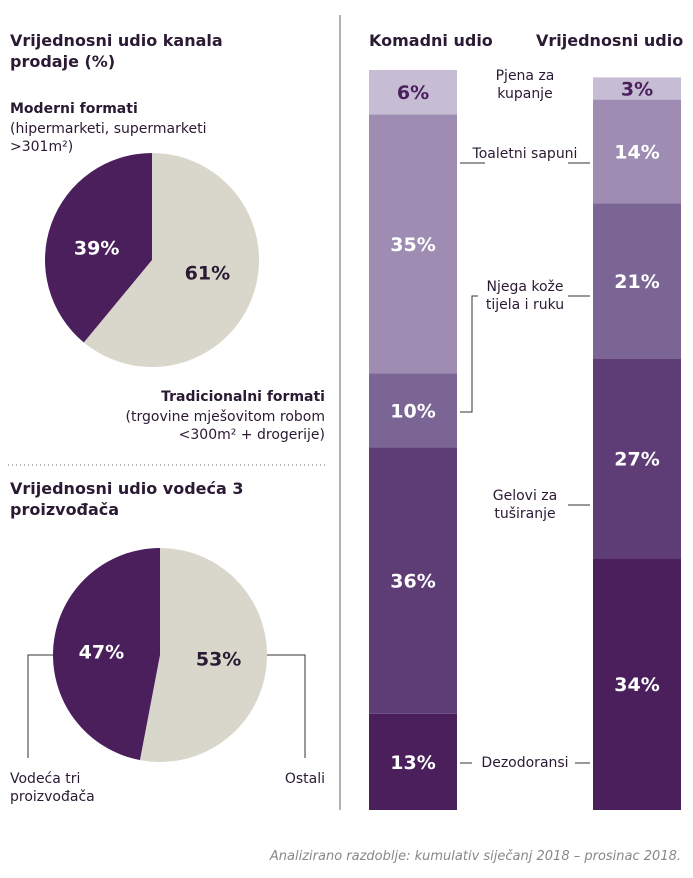 The height and width of the screenshot is (878, 693). Describe the element at coordinates (52, 788) in the screenshot. I see `legend-label: Vodeća tri proizvođača` at that location.